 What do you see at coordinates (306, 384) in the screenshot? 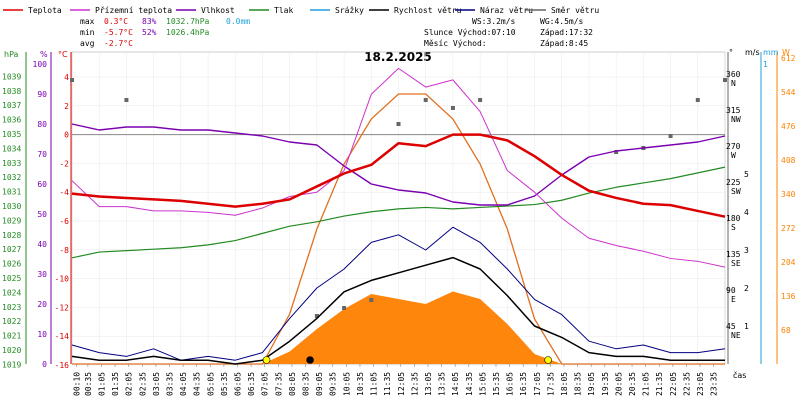
I see `x-tick-label: 08:35` at bounding box center [306, 384].